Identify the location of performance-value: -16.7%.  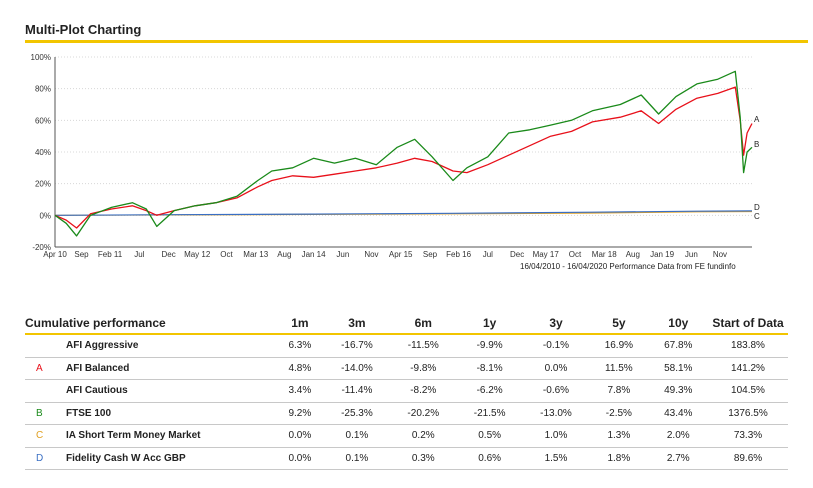
(357, 346).